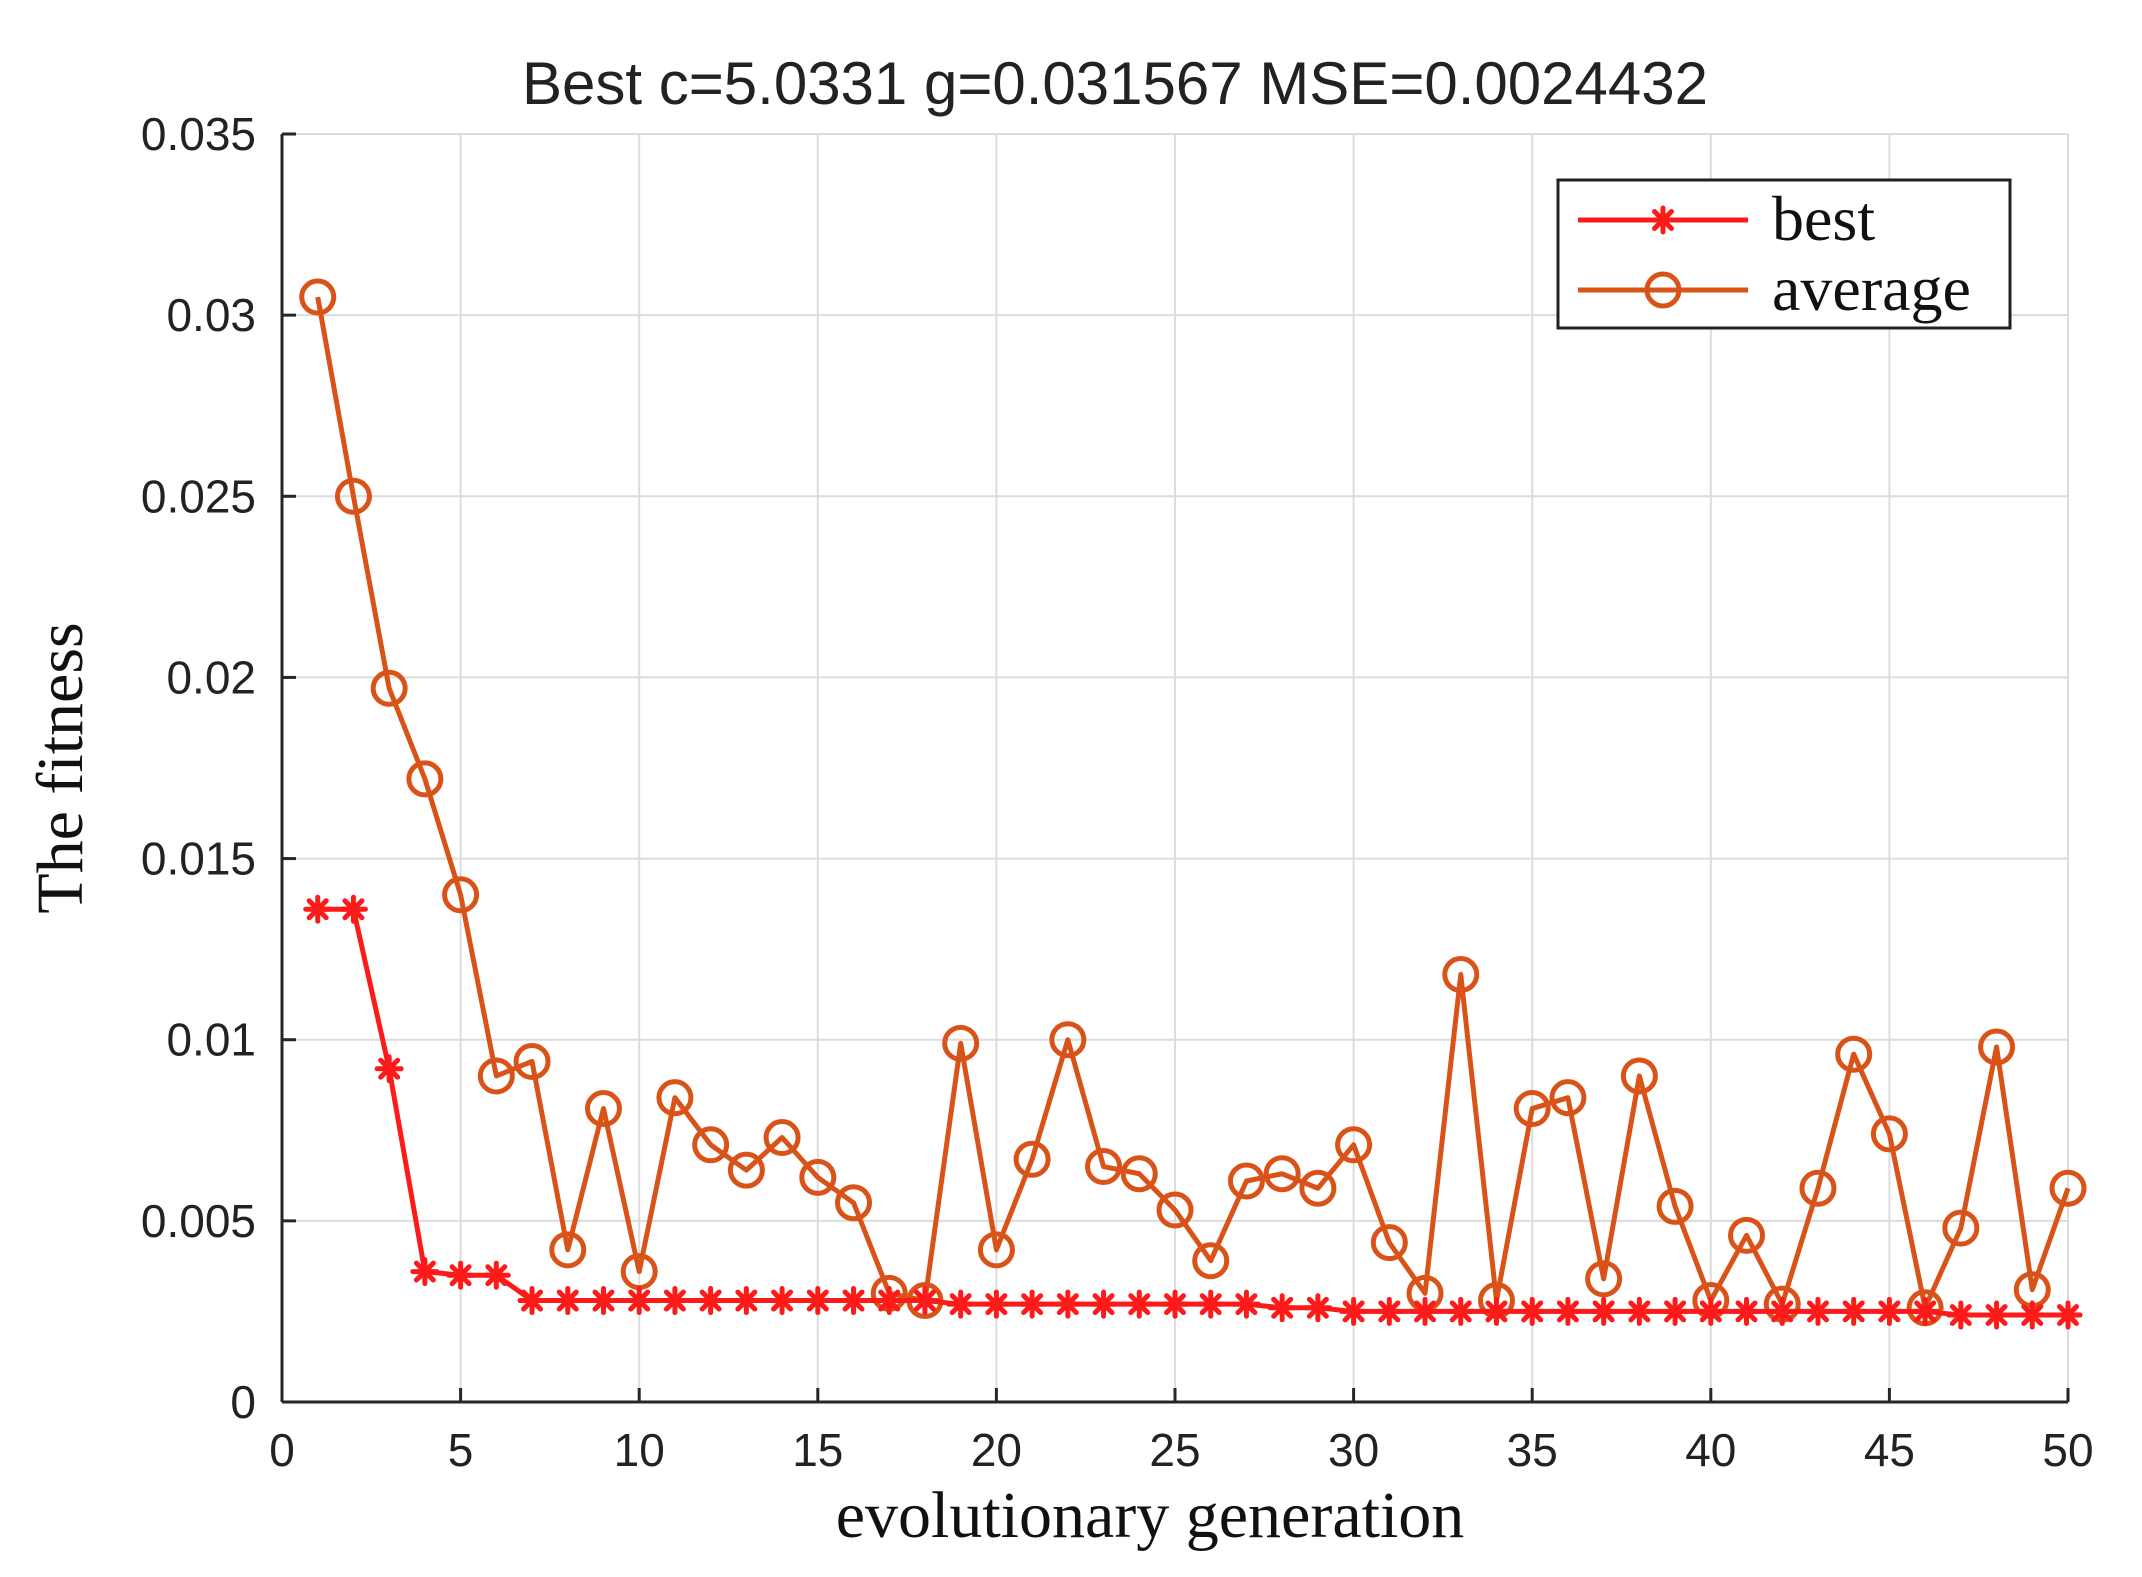  I want to click on y-tick-label: 0, so click(243, 1402).